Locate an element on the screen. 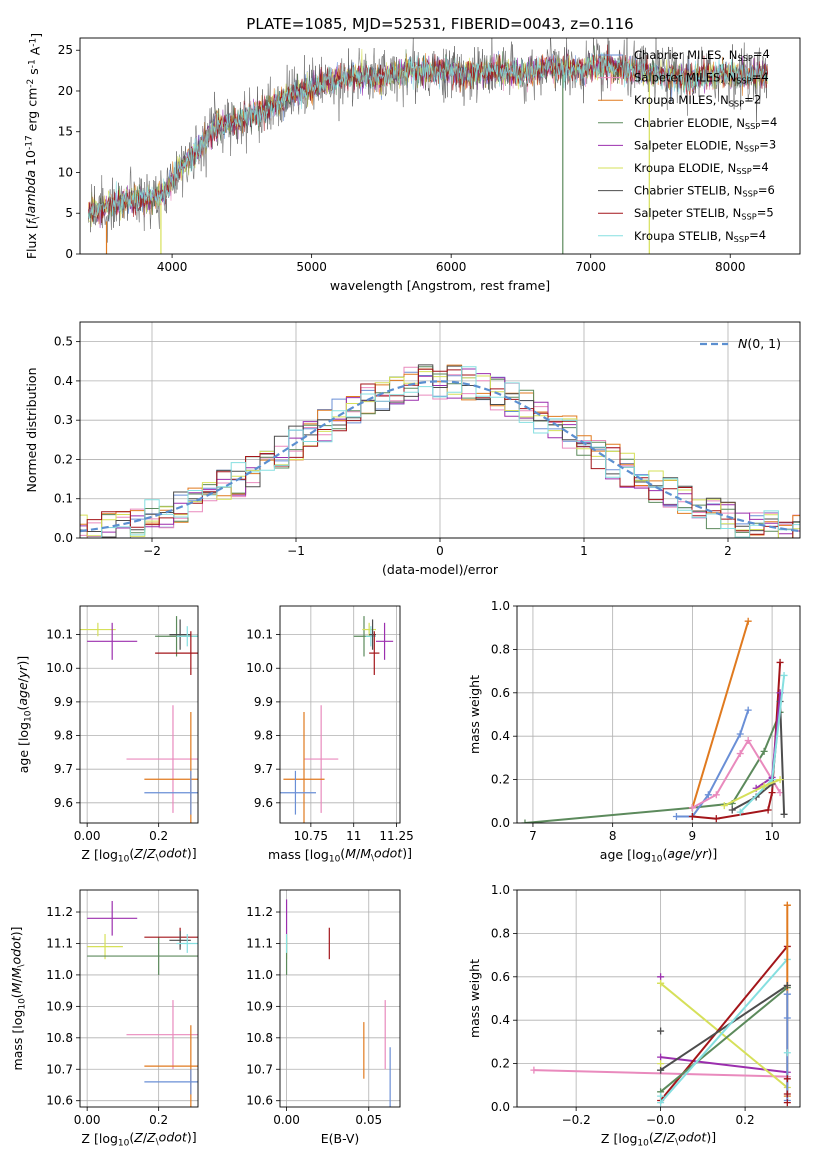 The image size is (819, 1170). mass_vs_Z-ytick-label: 11.1 is located at coordinates (59, 943).